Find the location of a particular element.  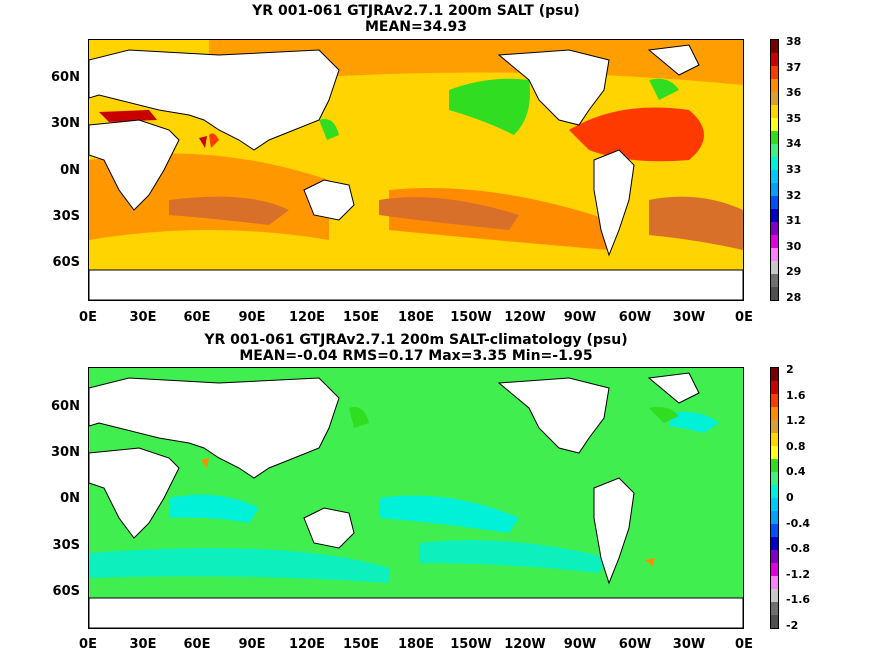

panel1-lon-label: 120E is located at coordinates (307, 317).